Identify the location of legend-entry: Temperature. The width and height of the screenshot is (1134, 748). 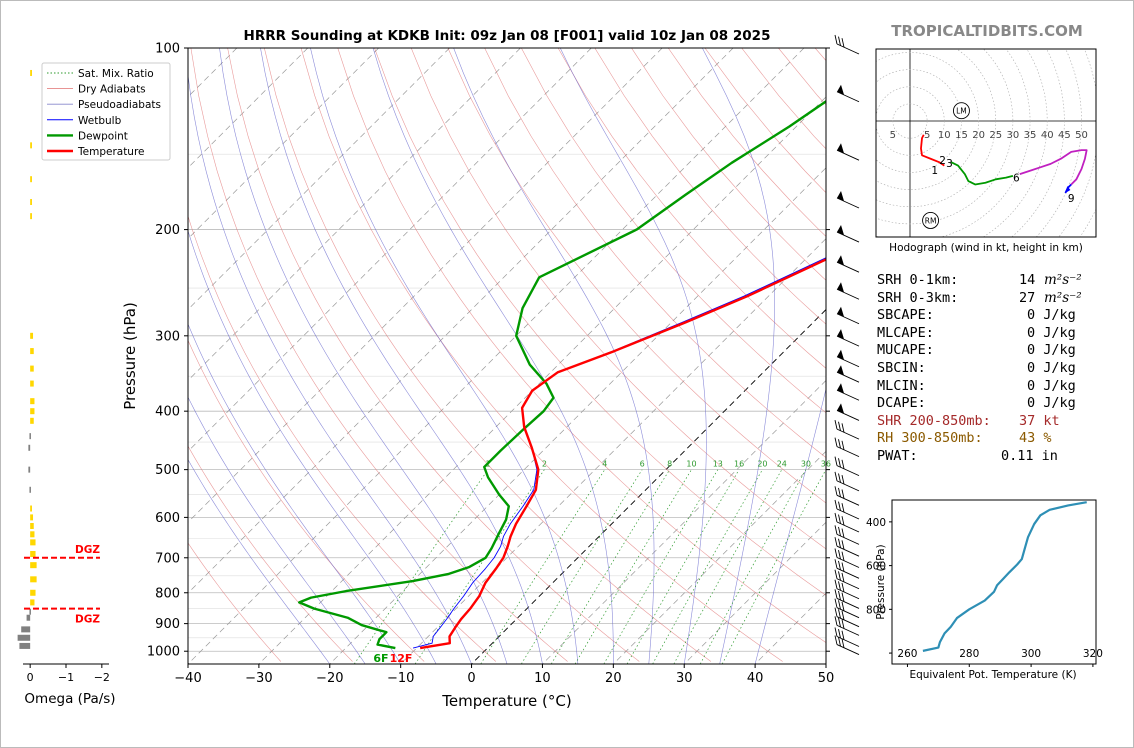
(111, 152).